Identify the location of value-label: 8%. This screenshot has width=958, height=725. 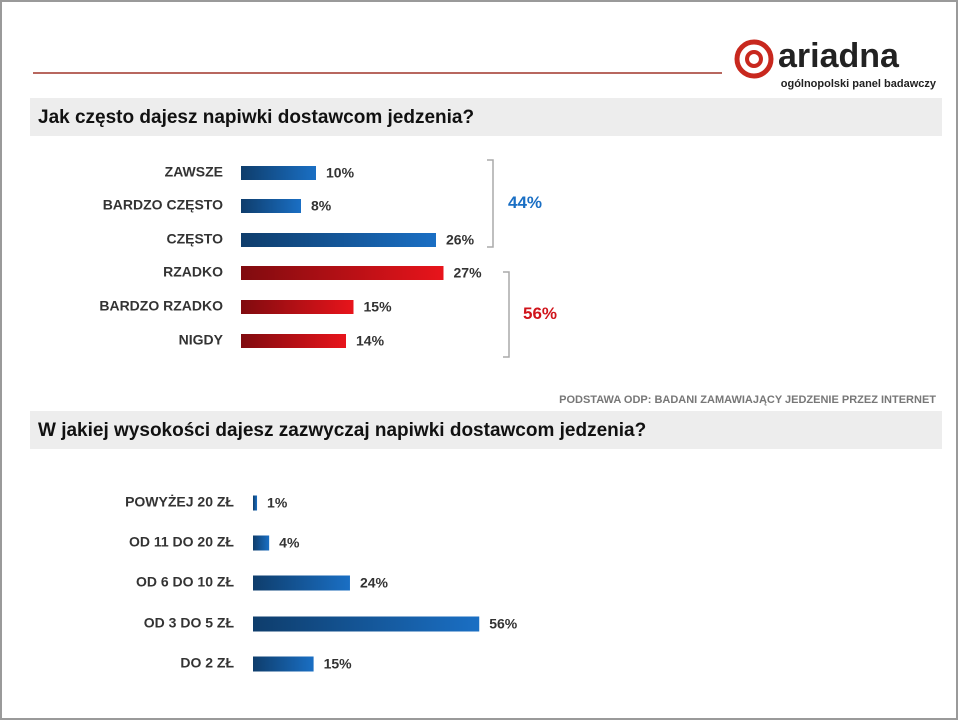
(321, 206).